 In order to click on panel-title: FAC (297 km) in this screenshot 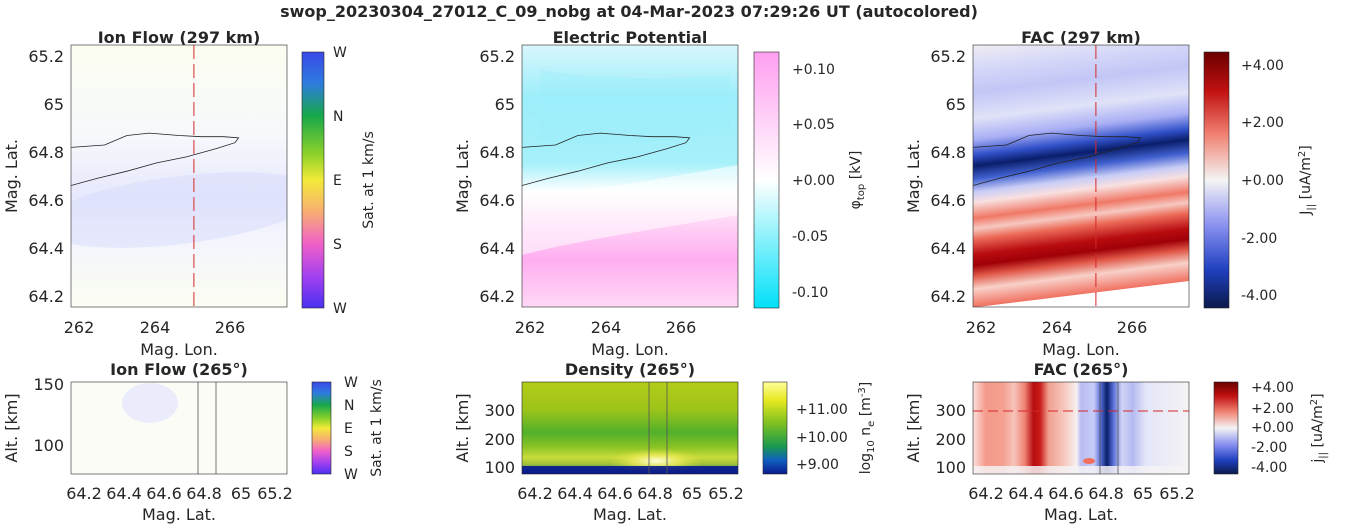, I will do `click(1081, 37)`.